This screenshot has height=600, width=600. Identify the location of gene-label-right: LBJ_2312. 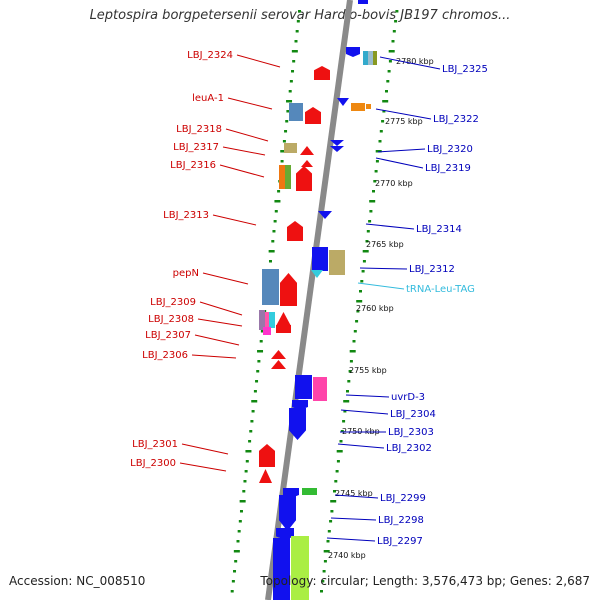
(432, 269).